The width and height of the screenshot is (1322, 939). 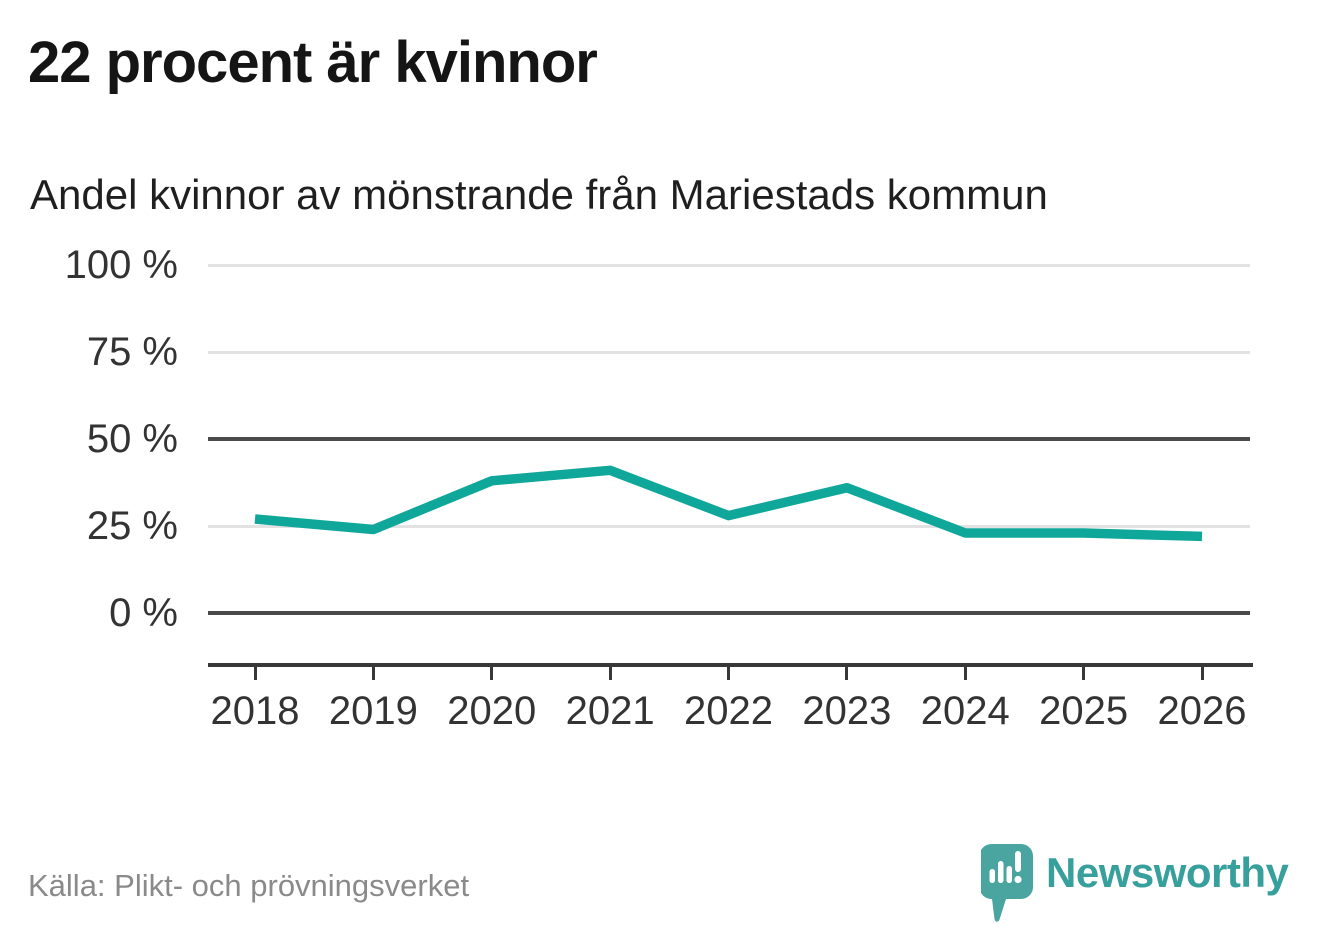 I want to click on newsworthy-brand: Newsworthy, so click(x=1134, y=882).